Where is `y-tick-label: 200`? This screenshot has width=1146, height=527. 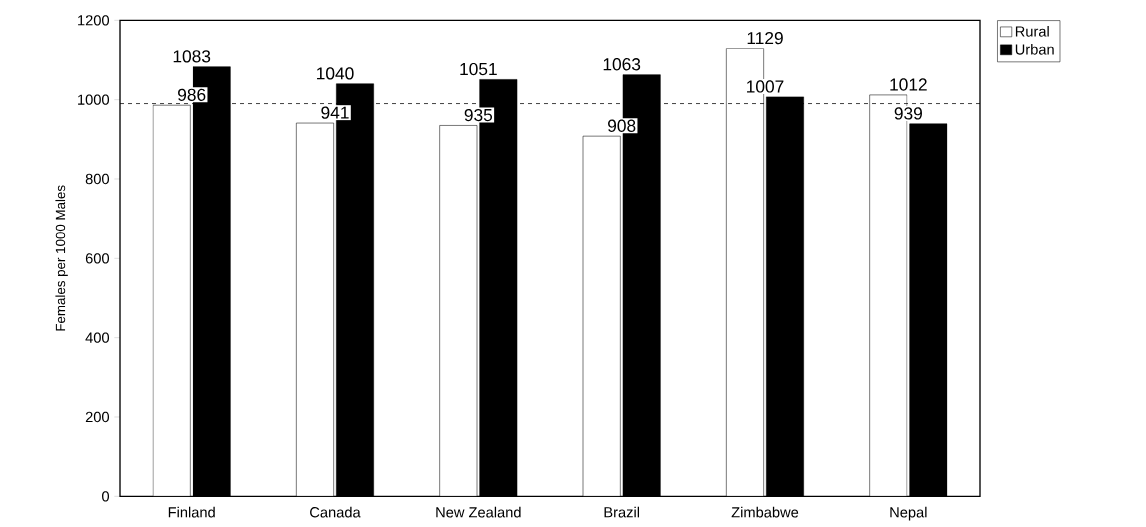
y-tick-label: 200 is located at coordinates (97, 417).